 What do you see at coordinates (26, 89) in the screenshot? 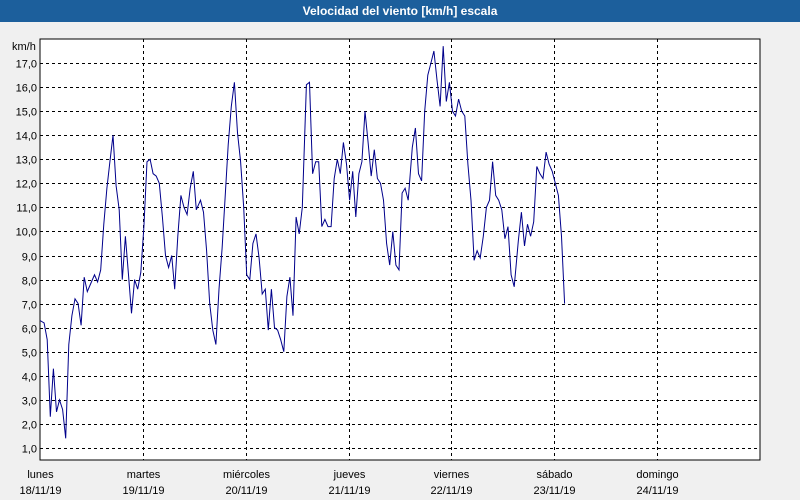
I see `y-tick-label: 16,0` at bounding box center [26, 89].